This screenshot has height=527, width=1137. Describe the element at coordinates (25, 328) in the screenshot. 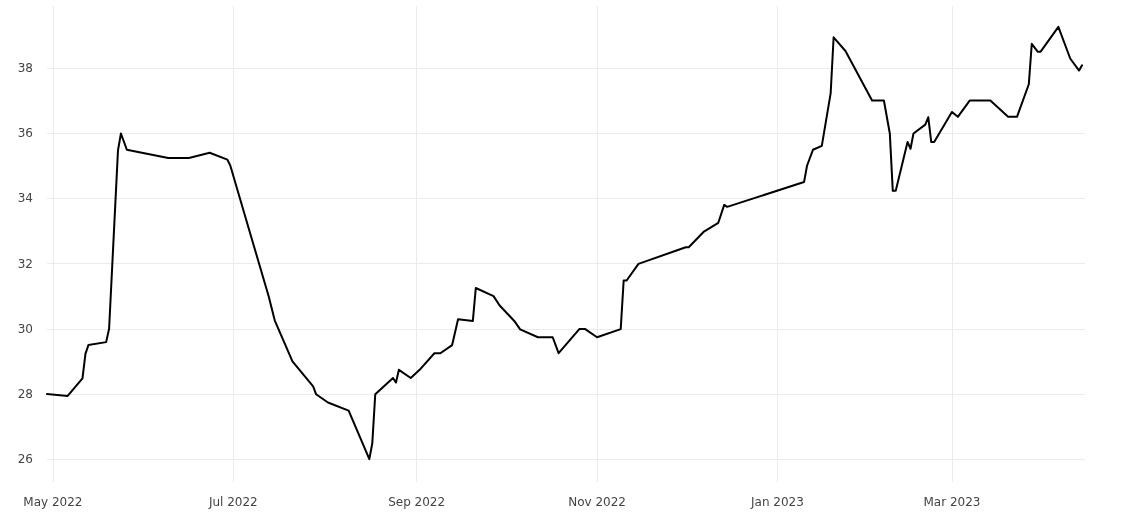

I see `y-tick-label: 30` at that location.